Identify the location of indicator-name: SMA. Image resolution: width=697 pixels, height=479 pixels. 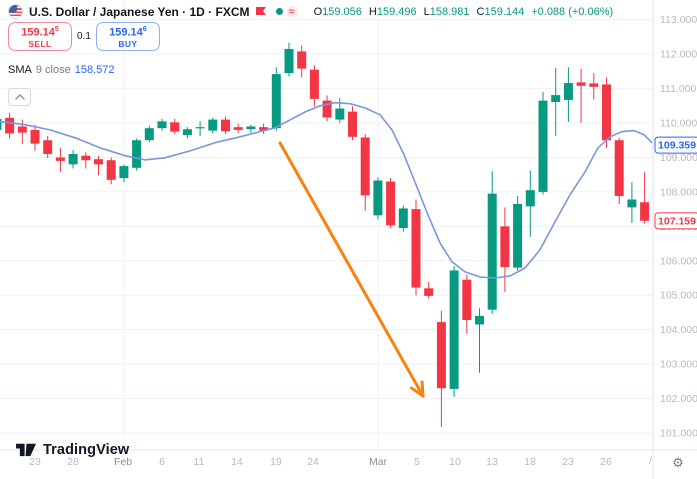
(20, 70).